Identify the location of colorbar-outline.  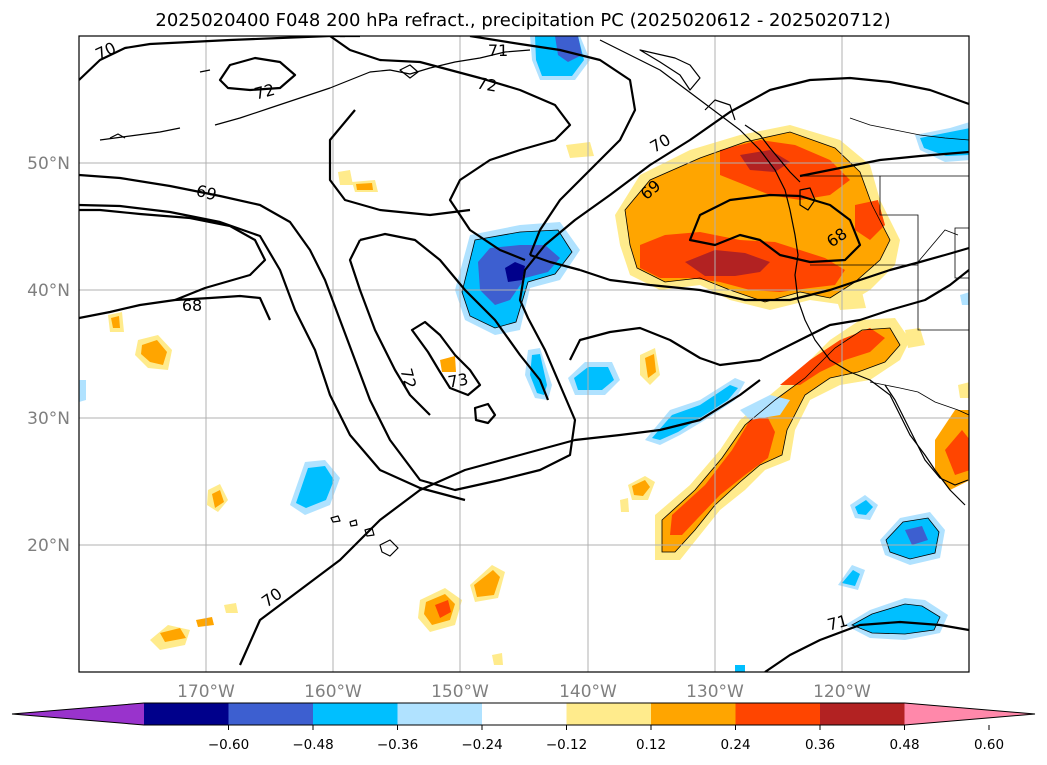
(523, 714).